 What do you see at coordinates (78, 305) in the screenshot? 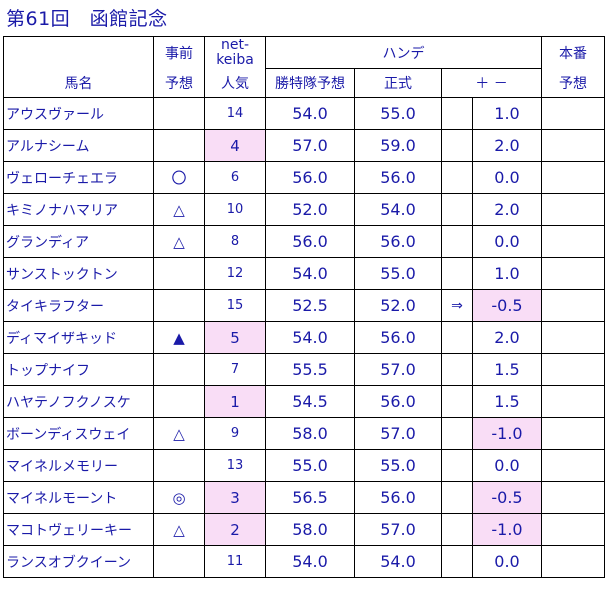
I see `horse-name: タイキラフター` at bounding box center [78, 305].